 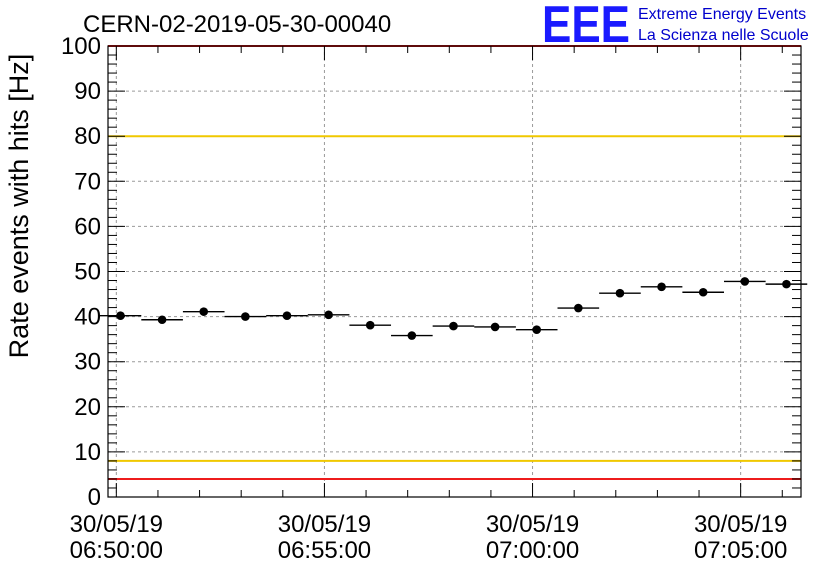 What do you see at coordinates (87, 317) in the screenshot?
I see `y-tick-label: 40` at bounding box center [87, 317].